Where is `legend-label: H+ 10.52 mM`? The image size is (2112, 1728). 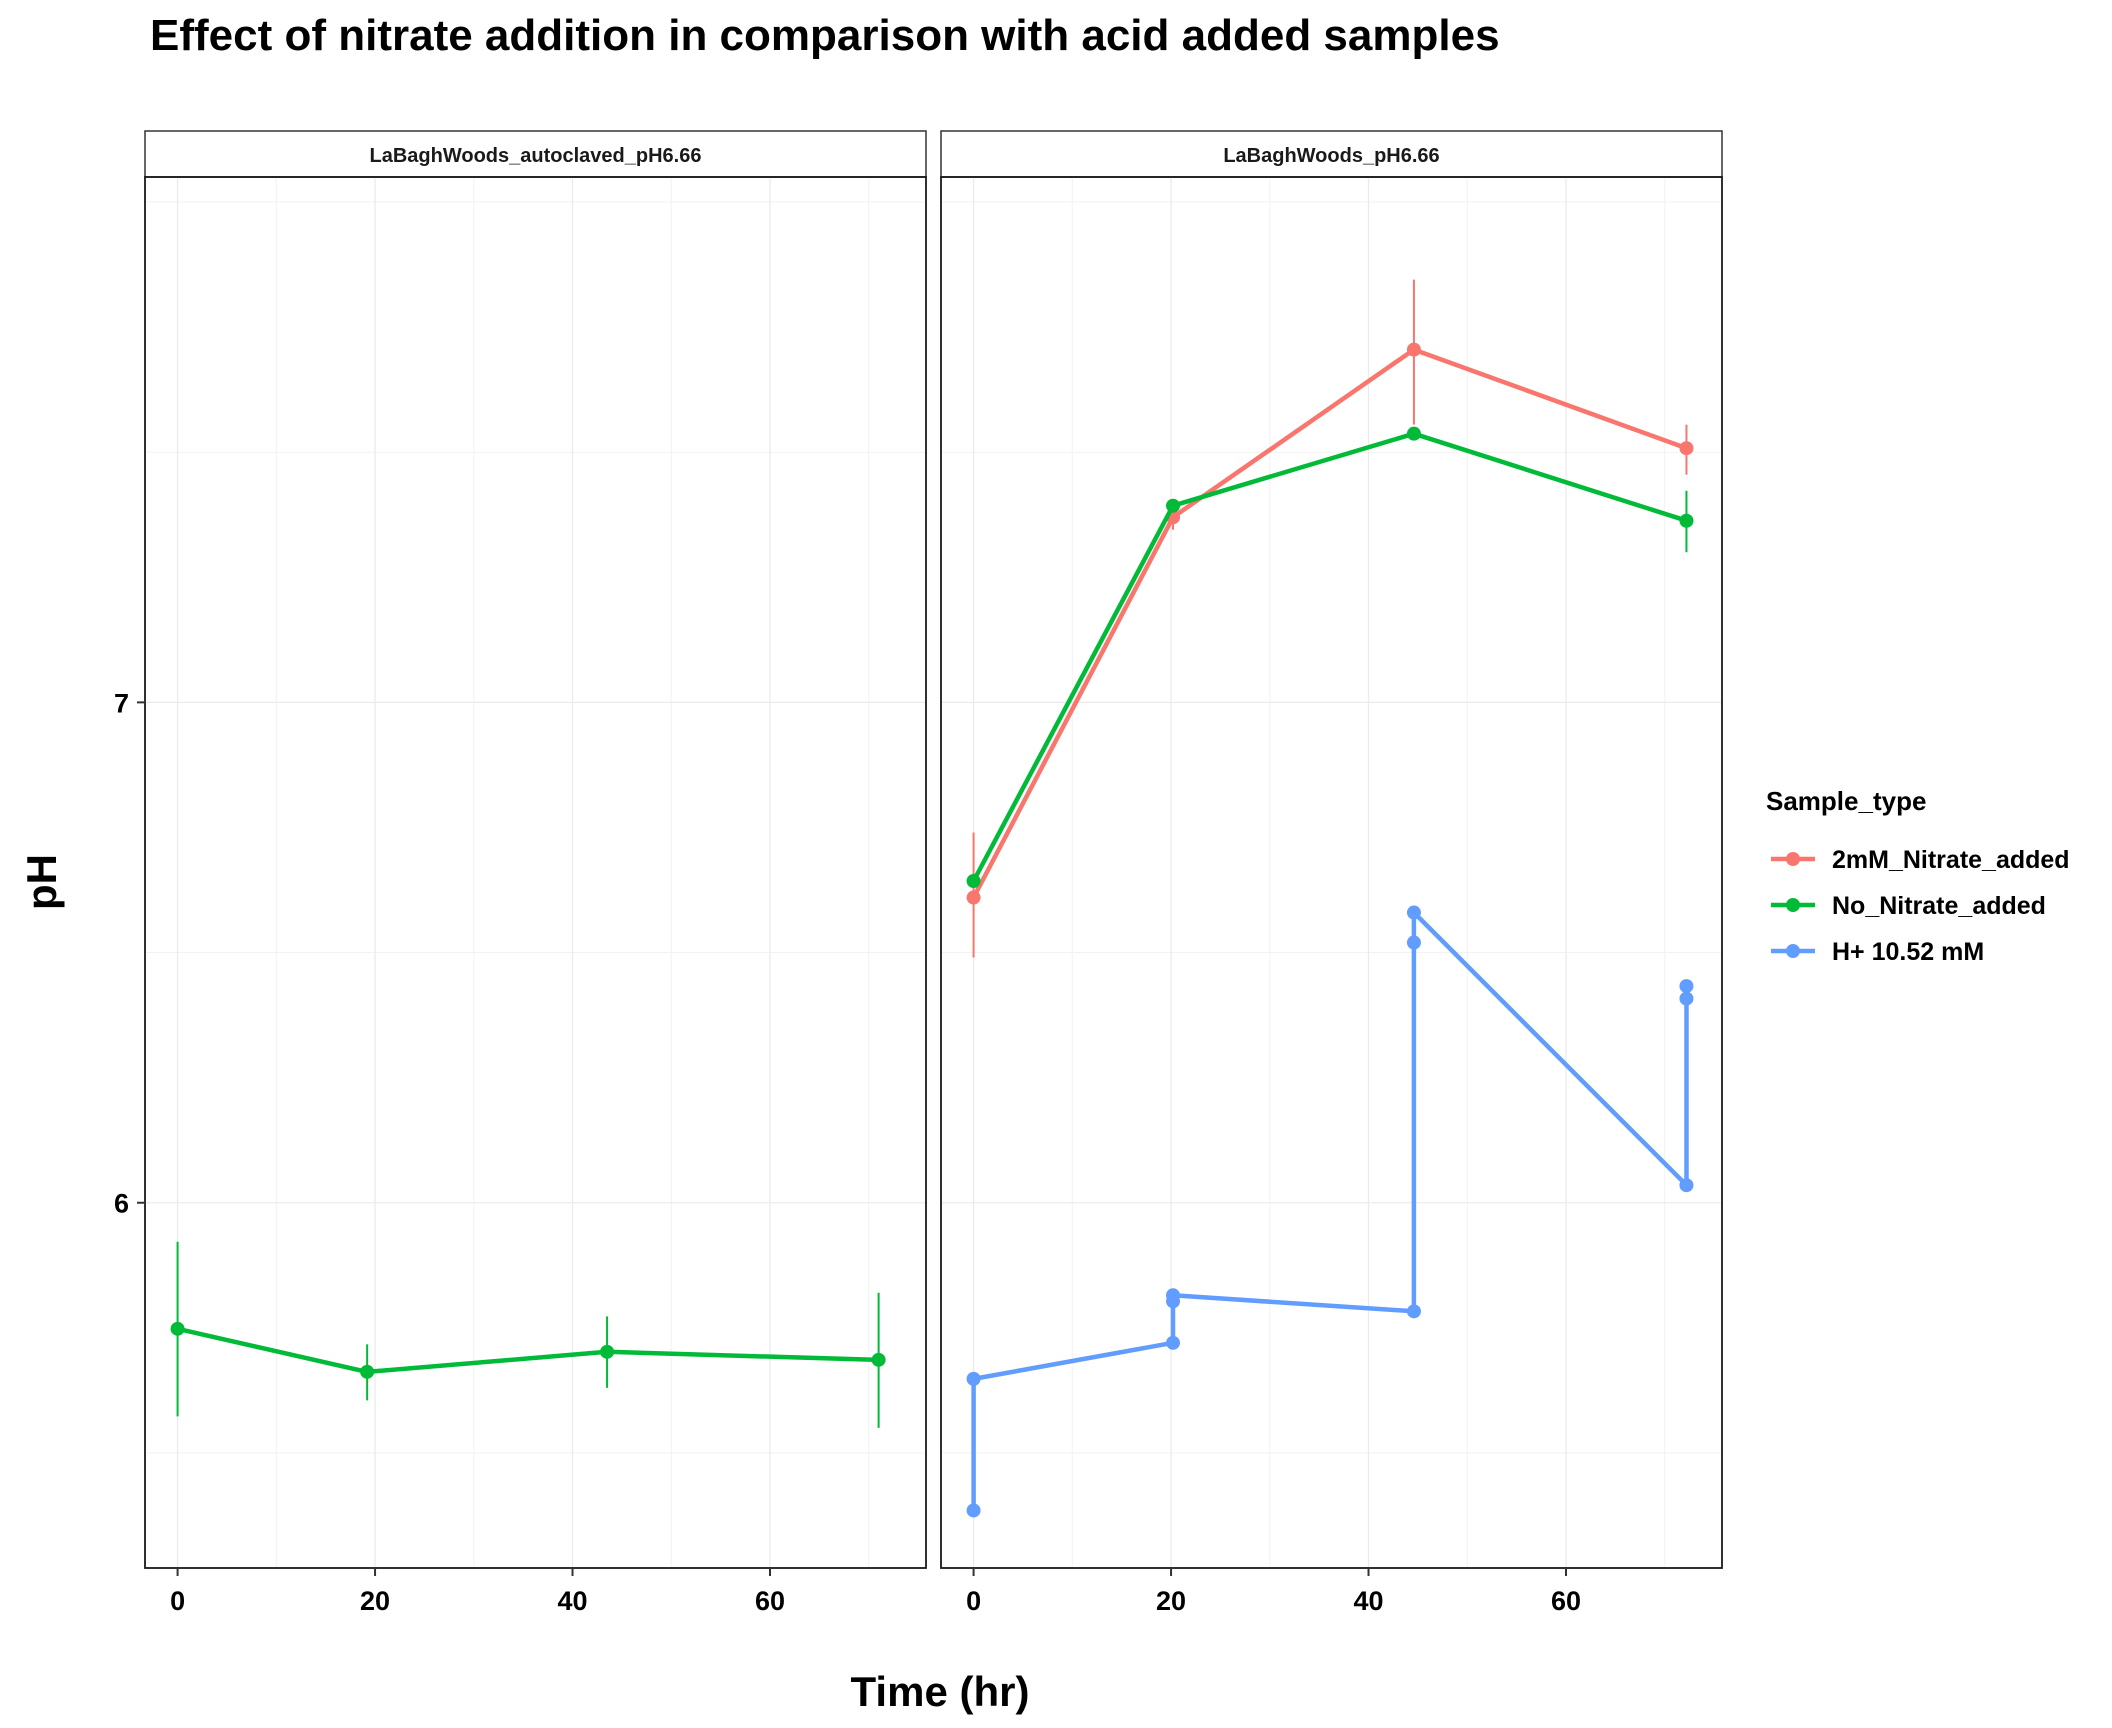
legend-label: H+ 10.52 mM is located at coordinates (1908, 952).